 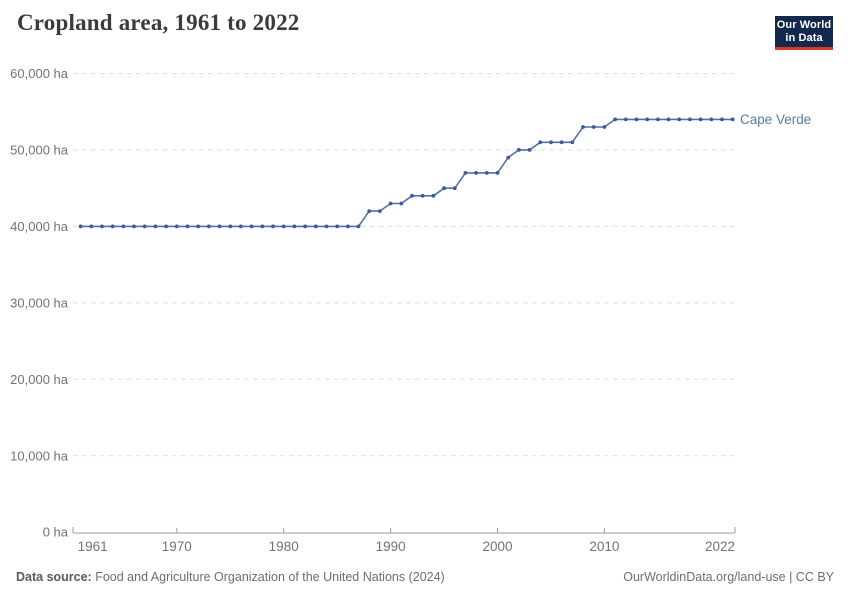 I want to click on y-axis-tick-label: 40,000 ha, so click(x=39, y=226).